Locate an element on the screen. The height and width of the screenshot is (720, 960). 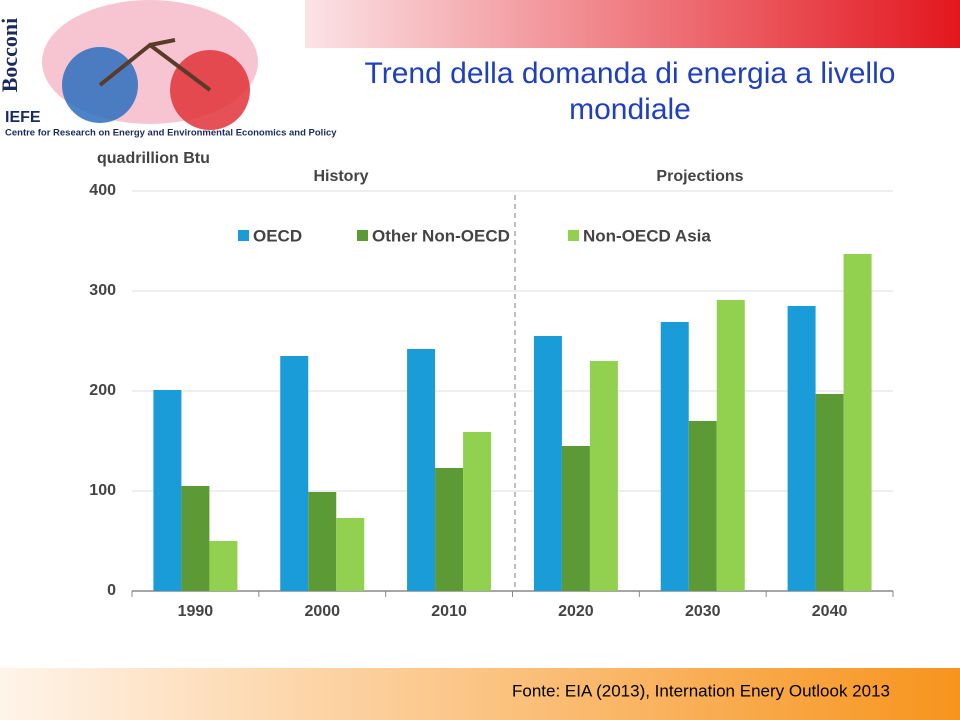
org: IEFE is located at coordinates (23, 117).